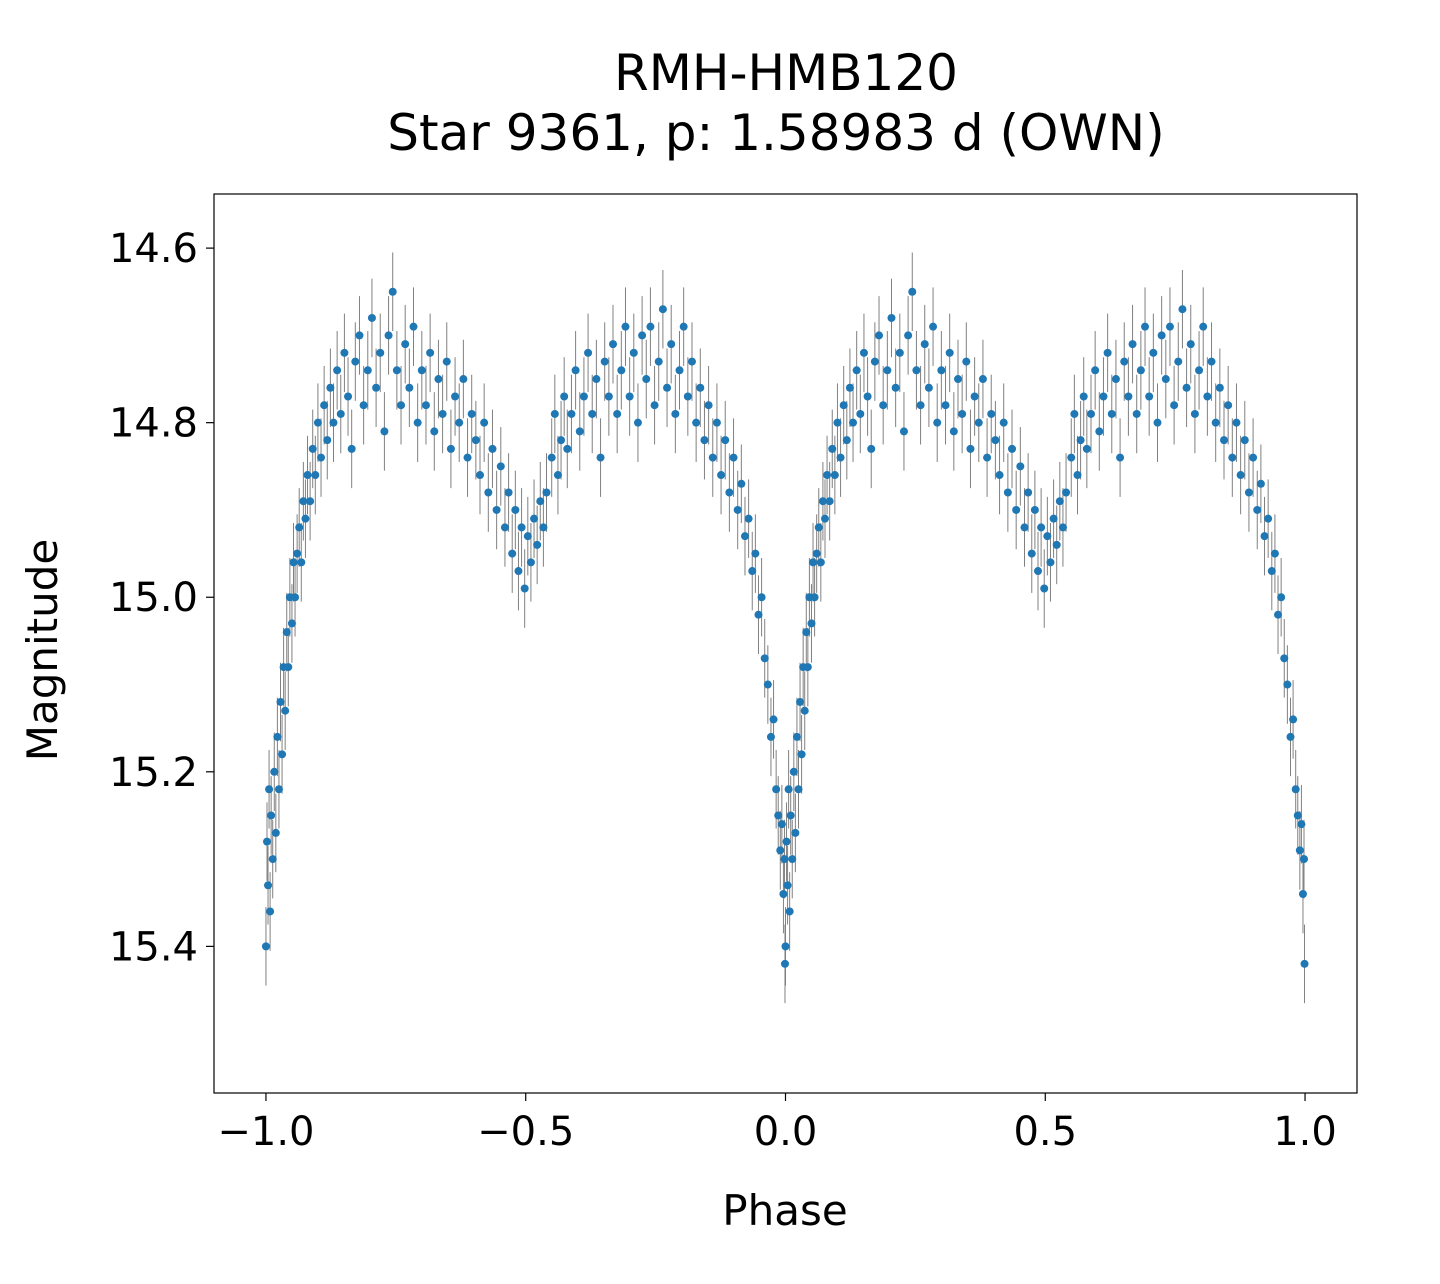 Image resolution: width=1440 pixels, height=1284 pixels. What do you see at coordinates (1045, 1132) in the screenshot?
I see `x-tick-label: 0.5` at bounding box center [1045, 1132].